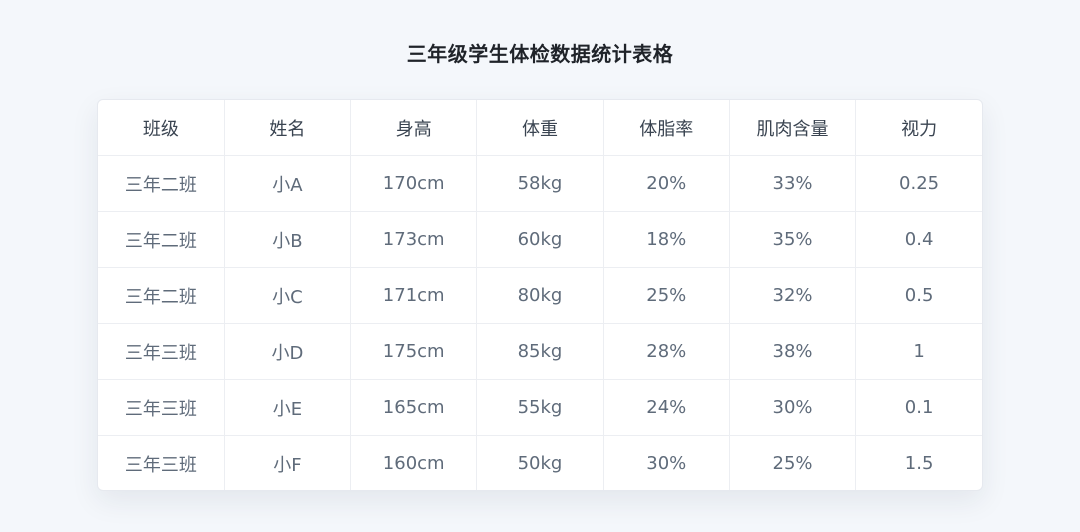 Image resolution: width=1080 pixels, height=532 pixels. I want to click on table-cell: 小B, so click(288, 239).